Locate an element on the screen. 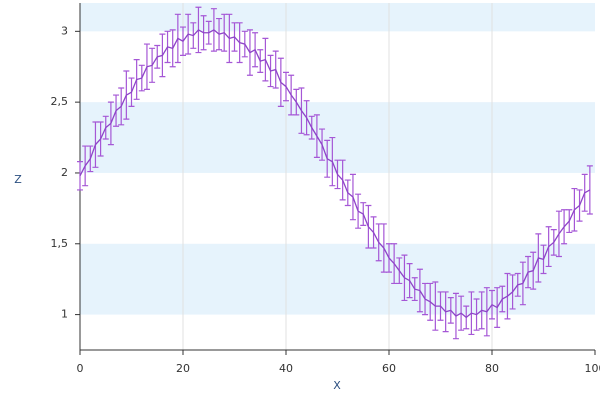 Image resolution: width=600 pixels, height=400 pixels. band is located at coordinates (337, 17).